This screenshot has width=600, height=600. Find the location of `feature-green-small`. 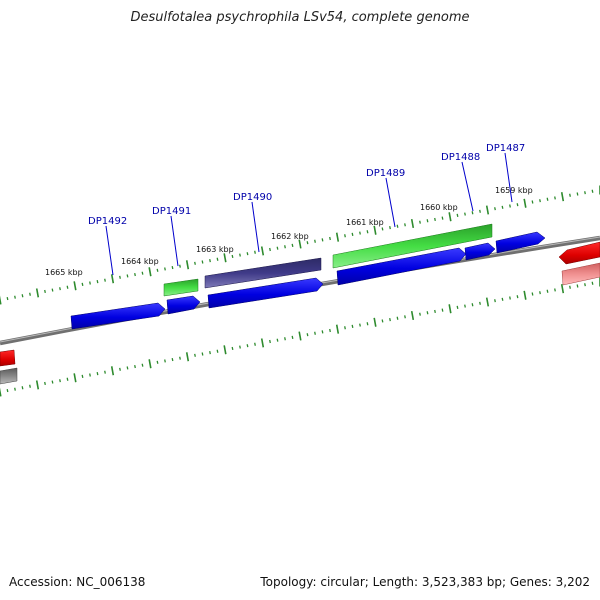

feature-green-small is located at coordinates (181, 287).